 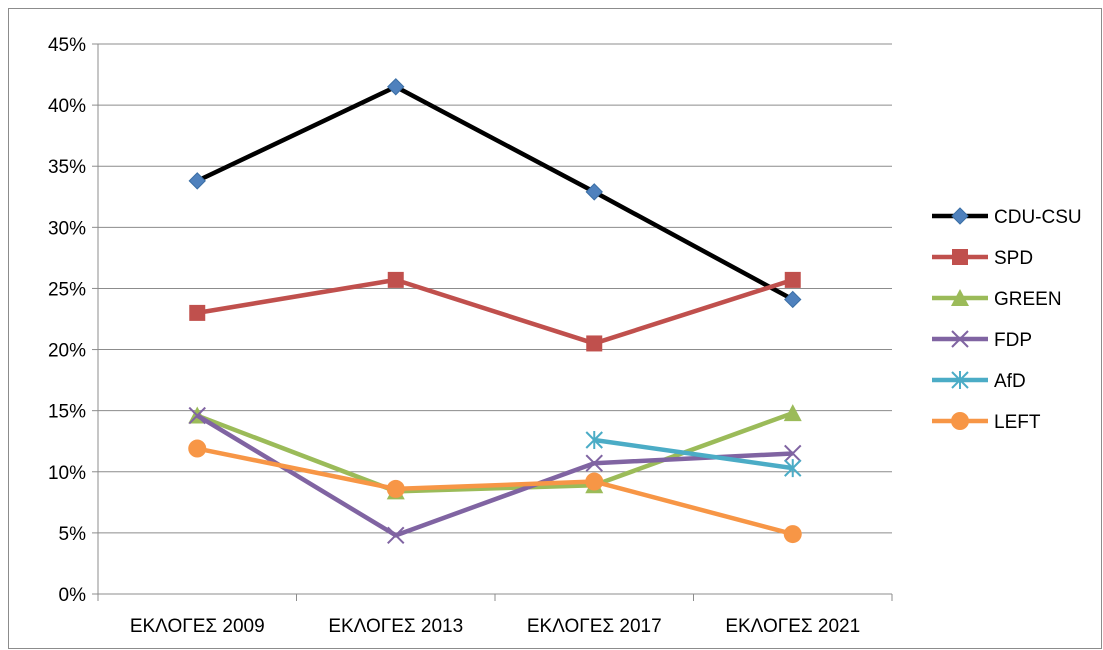 I want to click on y-tick-label: 35%, so click(x=67, y=167).